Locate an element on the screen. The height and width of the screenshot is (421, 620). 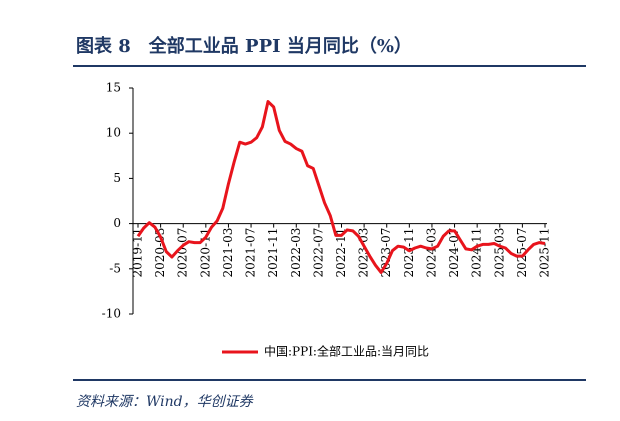
y-tick-label: -5 is located at coordinates (115, 268).